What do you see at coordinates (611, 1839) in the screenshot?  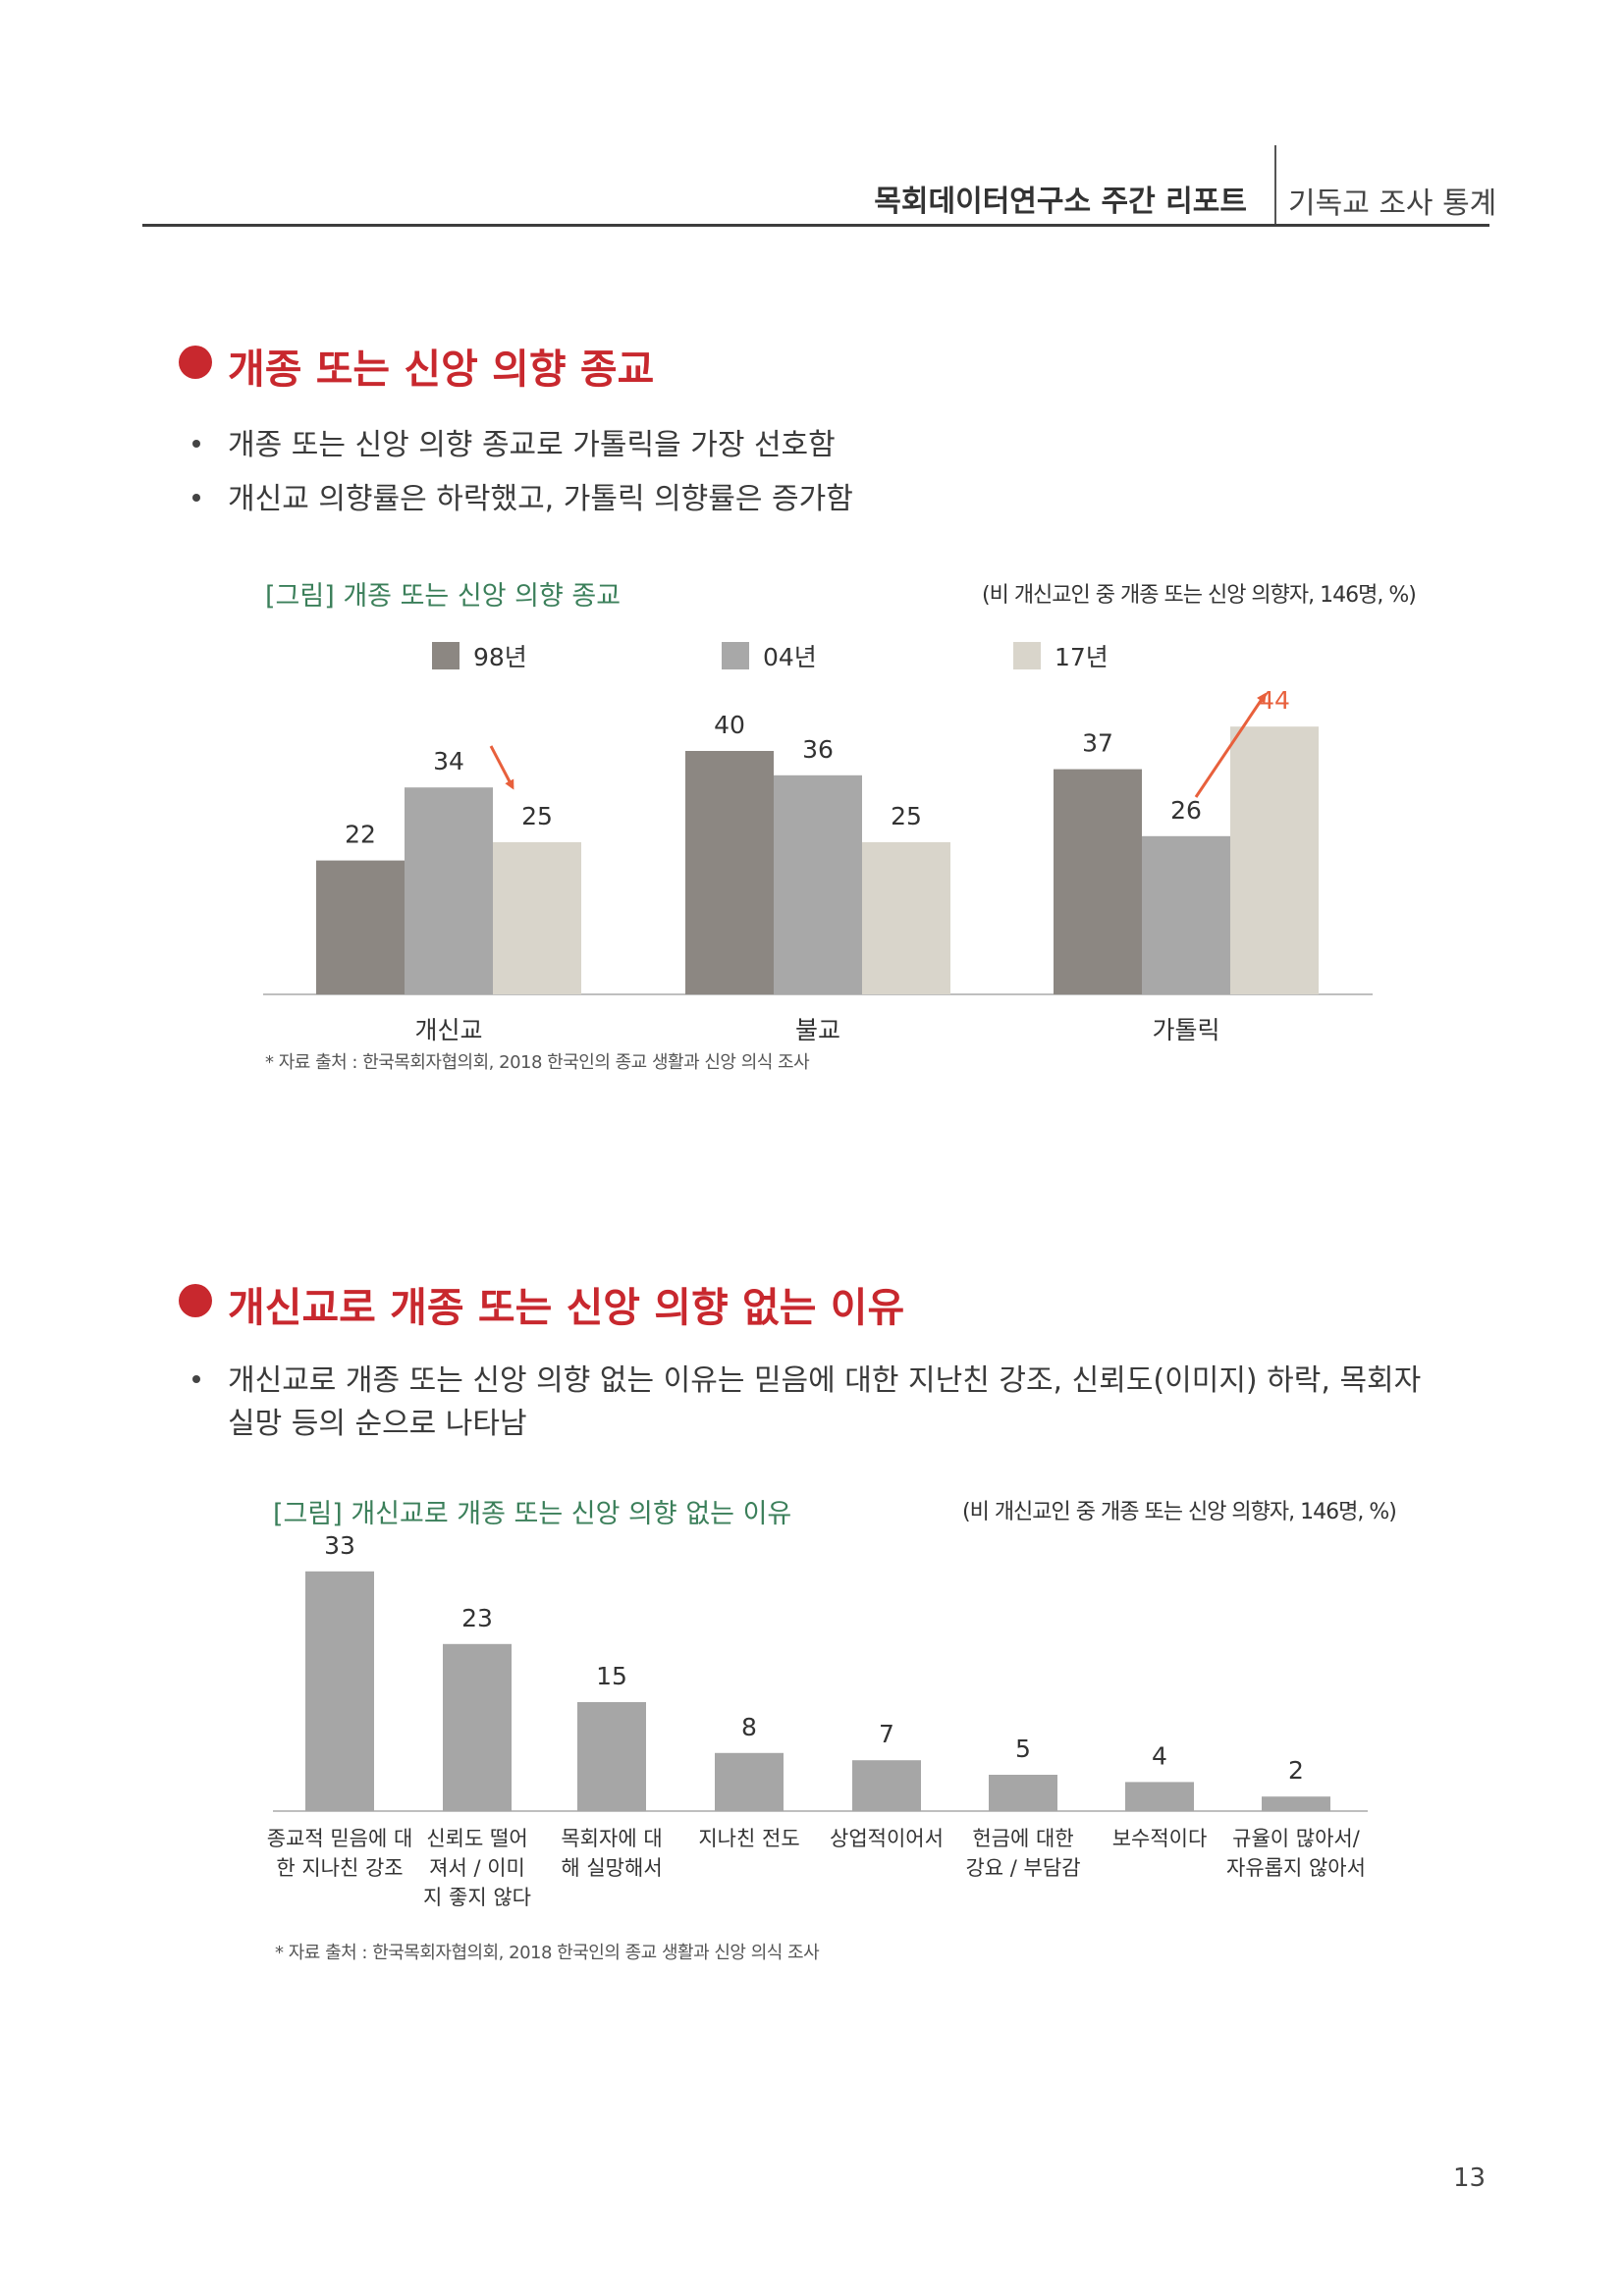 I see `category-label: 목회자에 대` at bounding box center [611, 1839].